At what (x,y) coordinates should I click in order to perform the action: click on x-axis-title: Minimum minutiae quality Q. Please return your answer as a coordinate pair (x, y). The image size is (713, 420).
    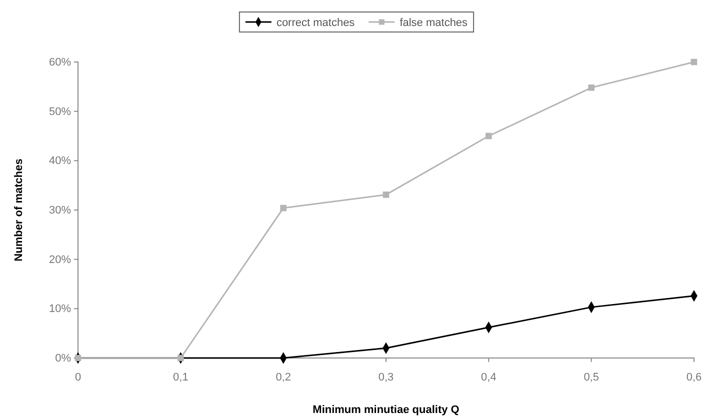
    Looking at the image, I should click on (386, 410).